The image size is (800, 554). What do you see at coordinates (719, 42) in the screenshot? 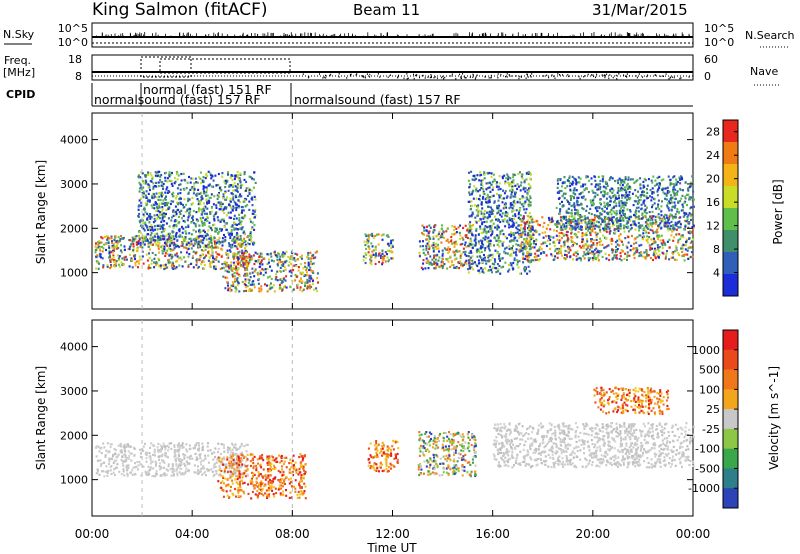
I see `nsearch-tick-bottom: 10^0` at bounding box center [719, 42].